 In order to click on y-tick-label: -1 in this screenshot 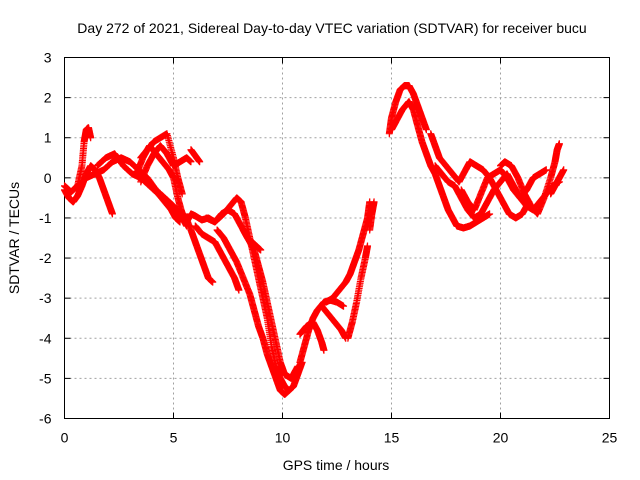, I will do `click(45, 218)`.